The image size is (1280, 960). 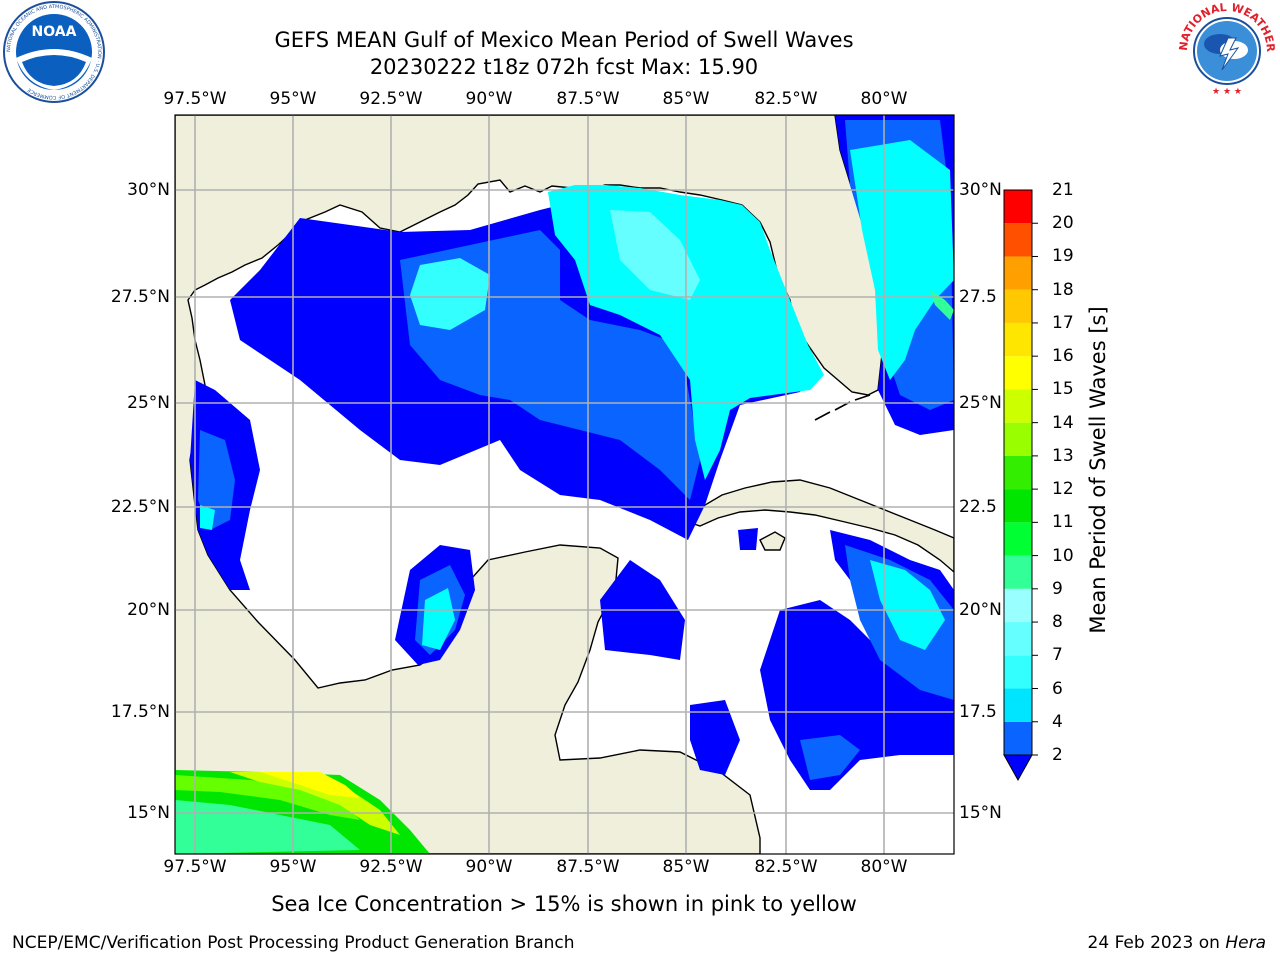 What do you see at coordinates (1057, 721) in the screenshot?
I see `colorbar-tick-label: 4` at bounding box center [1057, 721].